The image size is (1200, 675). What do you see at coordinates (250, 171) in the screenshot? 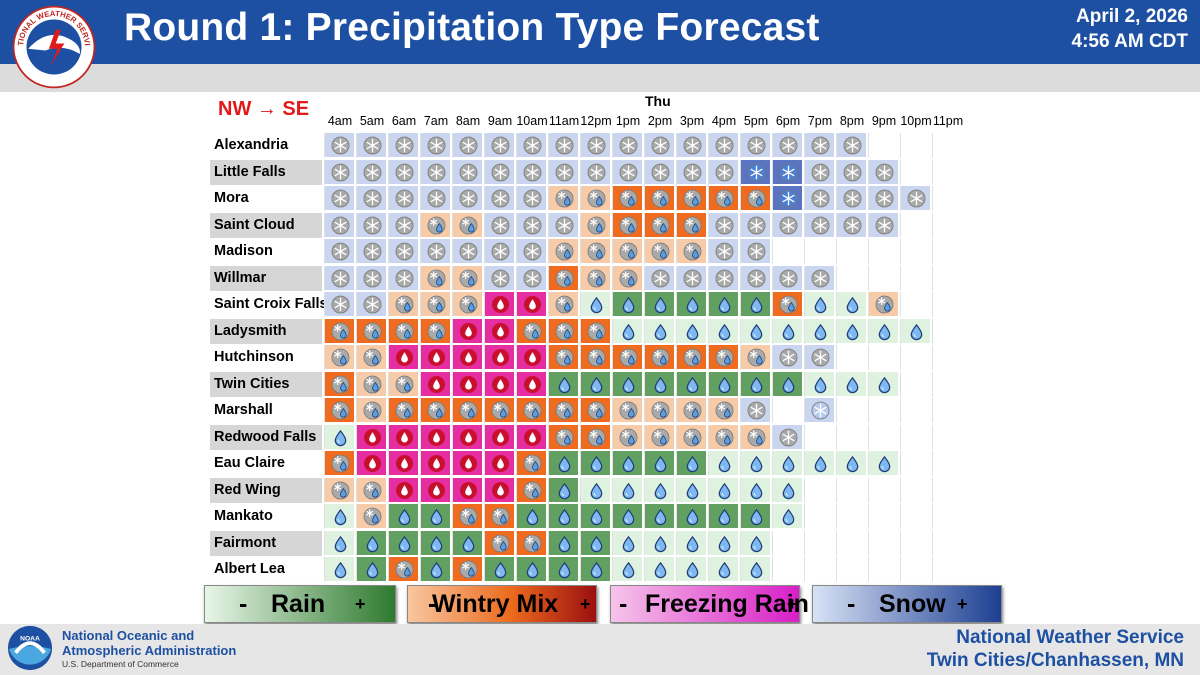
I see `location-name: Little Falls` at bounding box center [250, 171].